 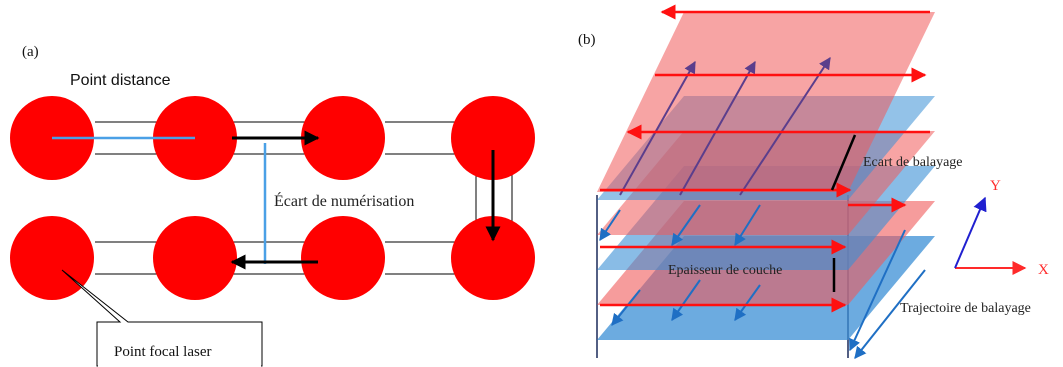 What do you see at coordinates (843, 162) in the screenshot?
I see `hatch-spacing-marker` at bounding box center [843, 162].